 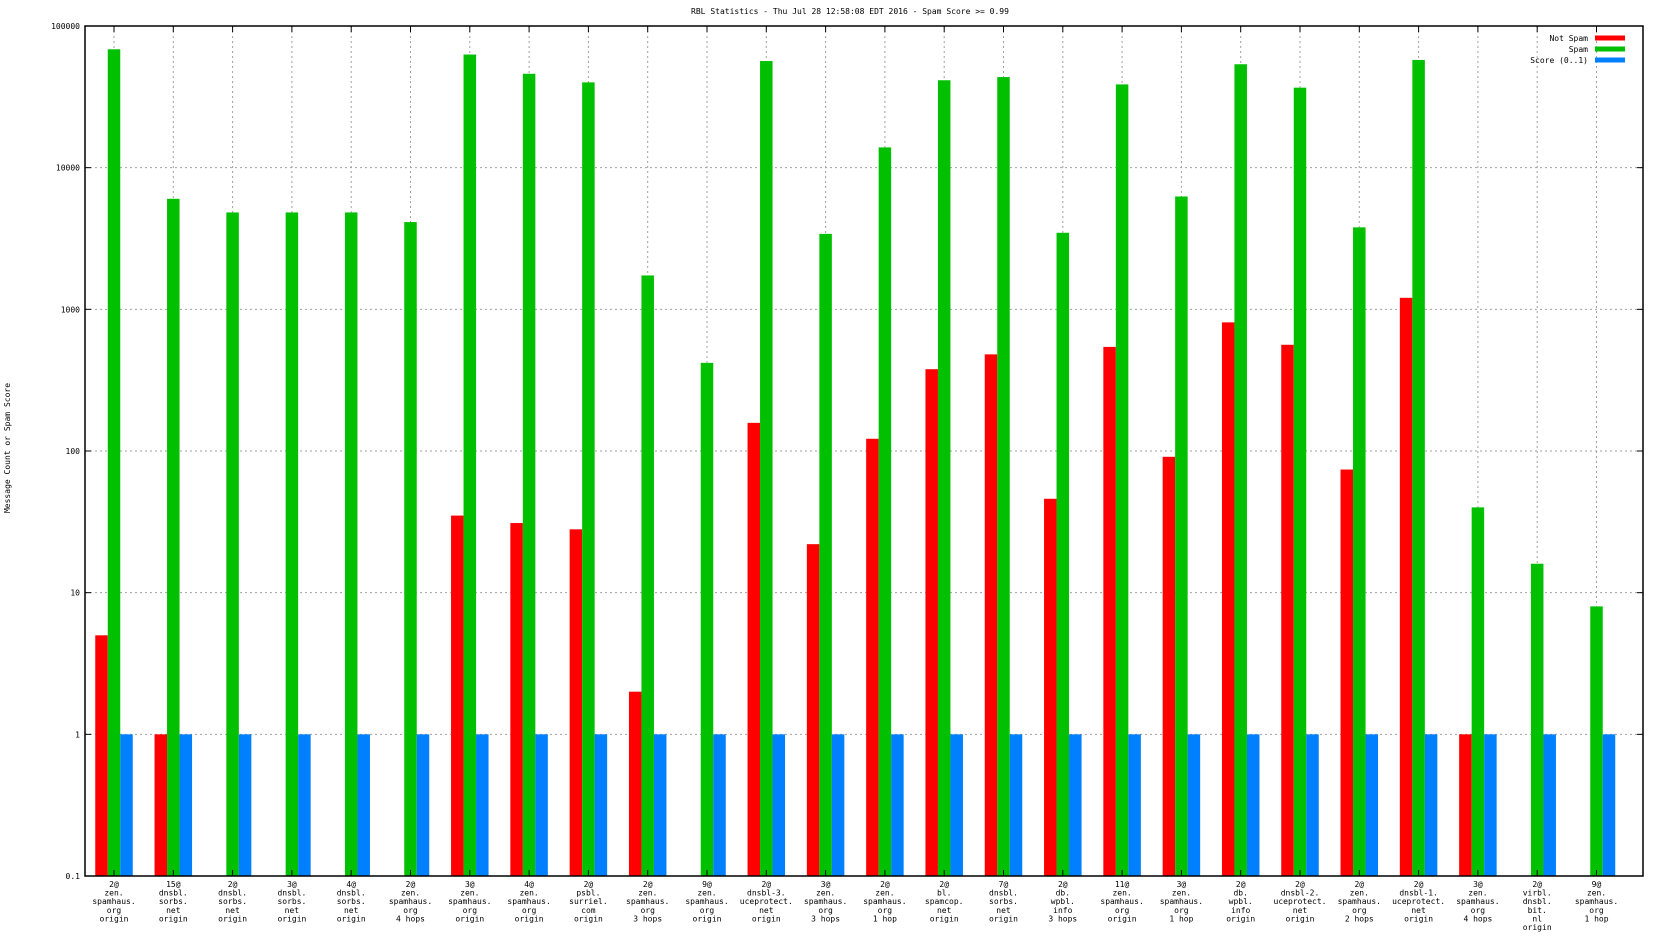 I want to click on x-tick-label: nl, so click(x=1537, y=918).